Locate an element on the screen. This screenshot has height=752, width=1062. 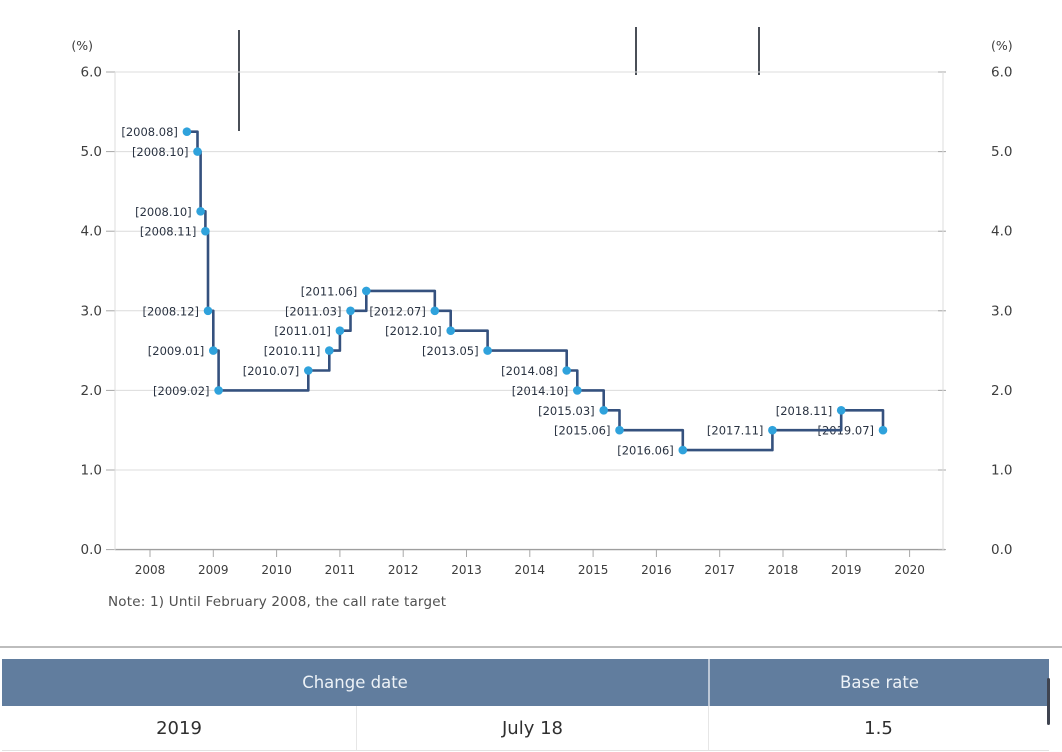
x-axis-label: 2013 is located at coordinates (466, 570).